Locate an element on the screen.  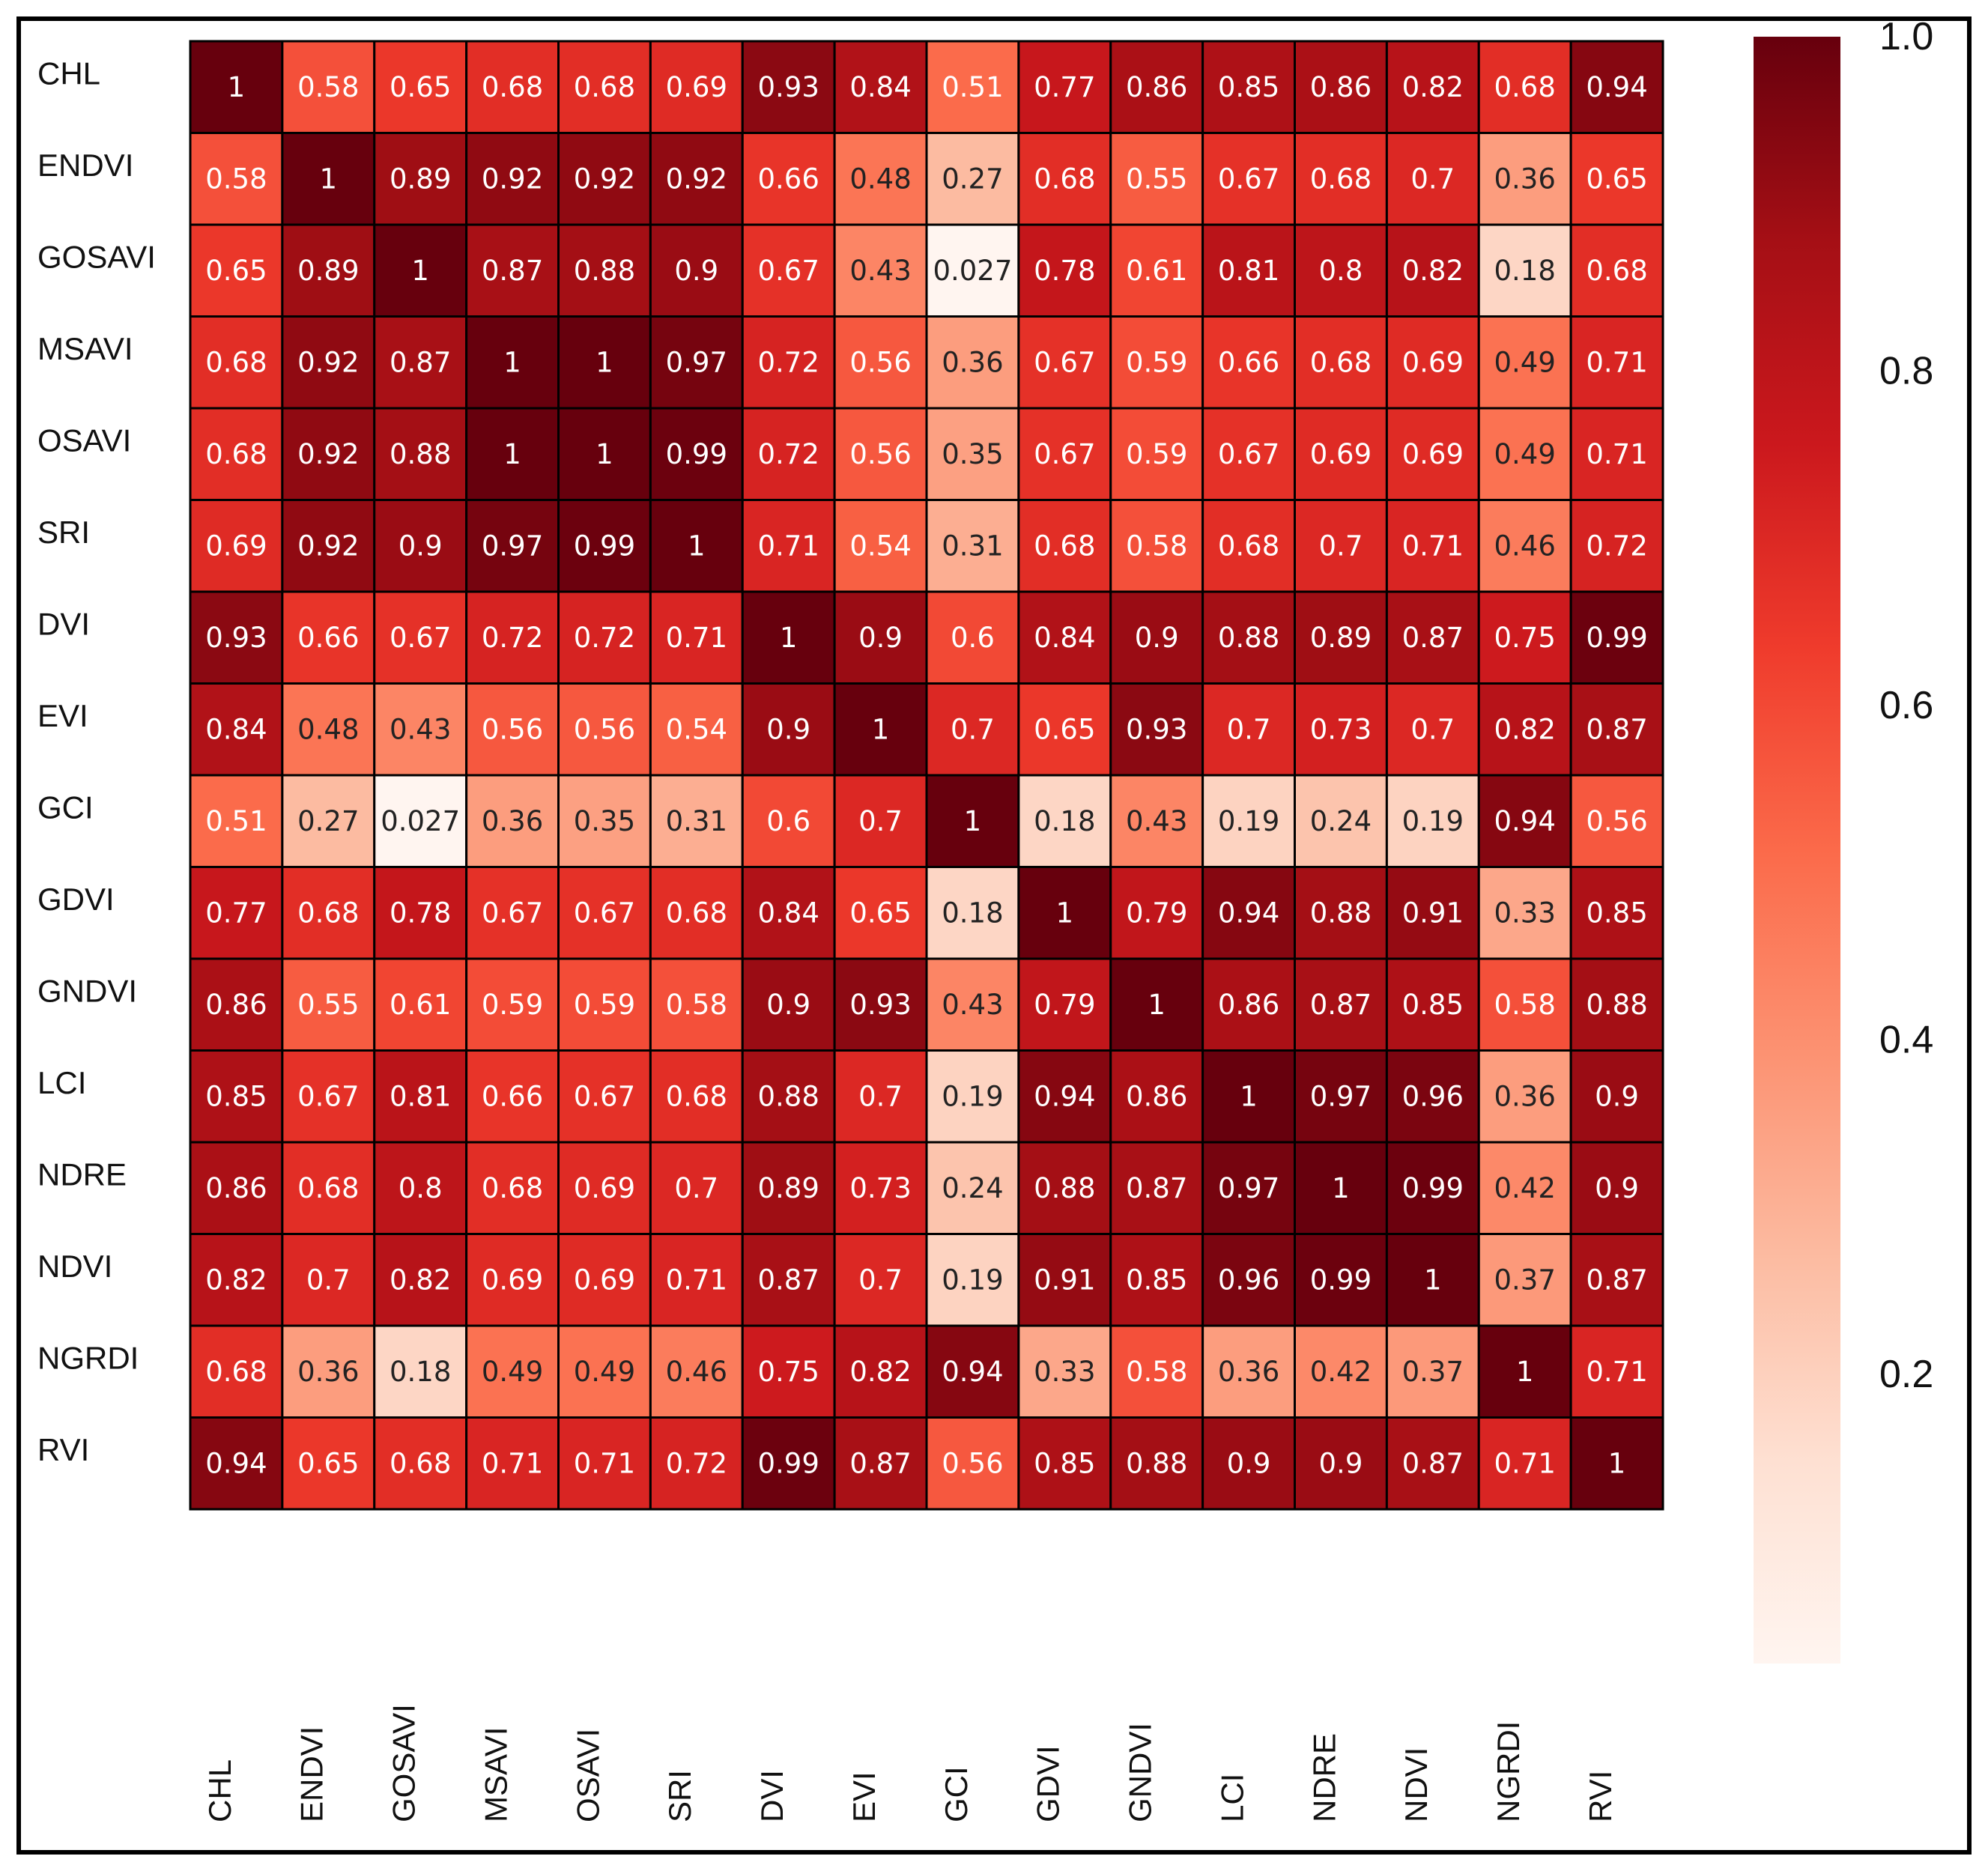
cell-value-label: 0.88 is located at coordinates (604, 271).